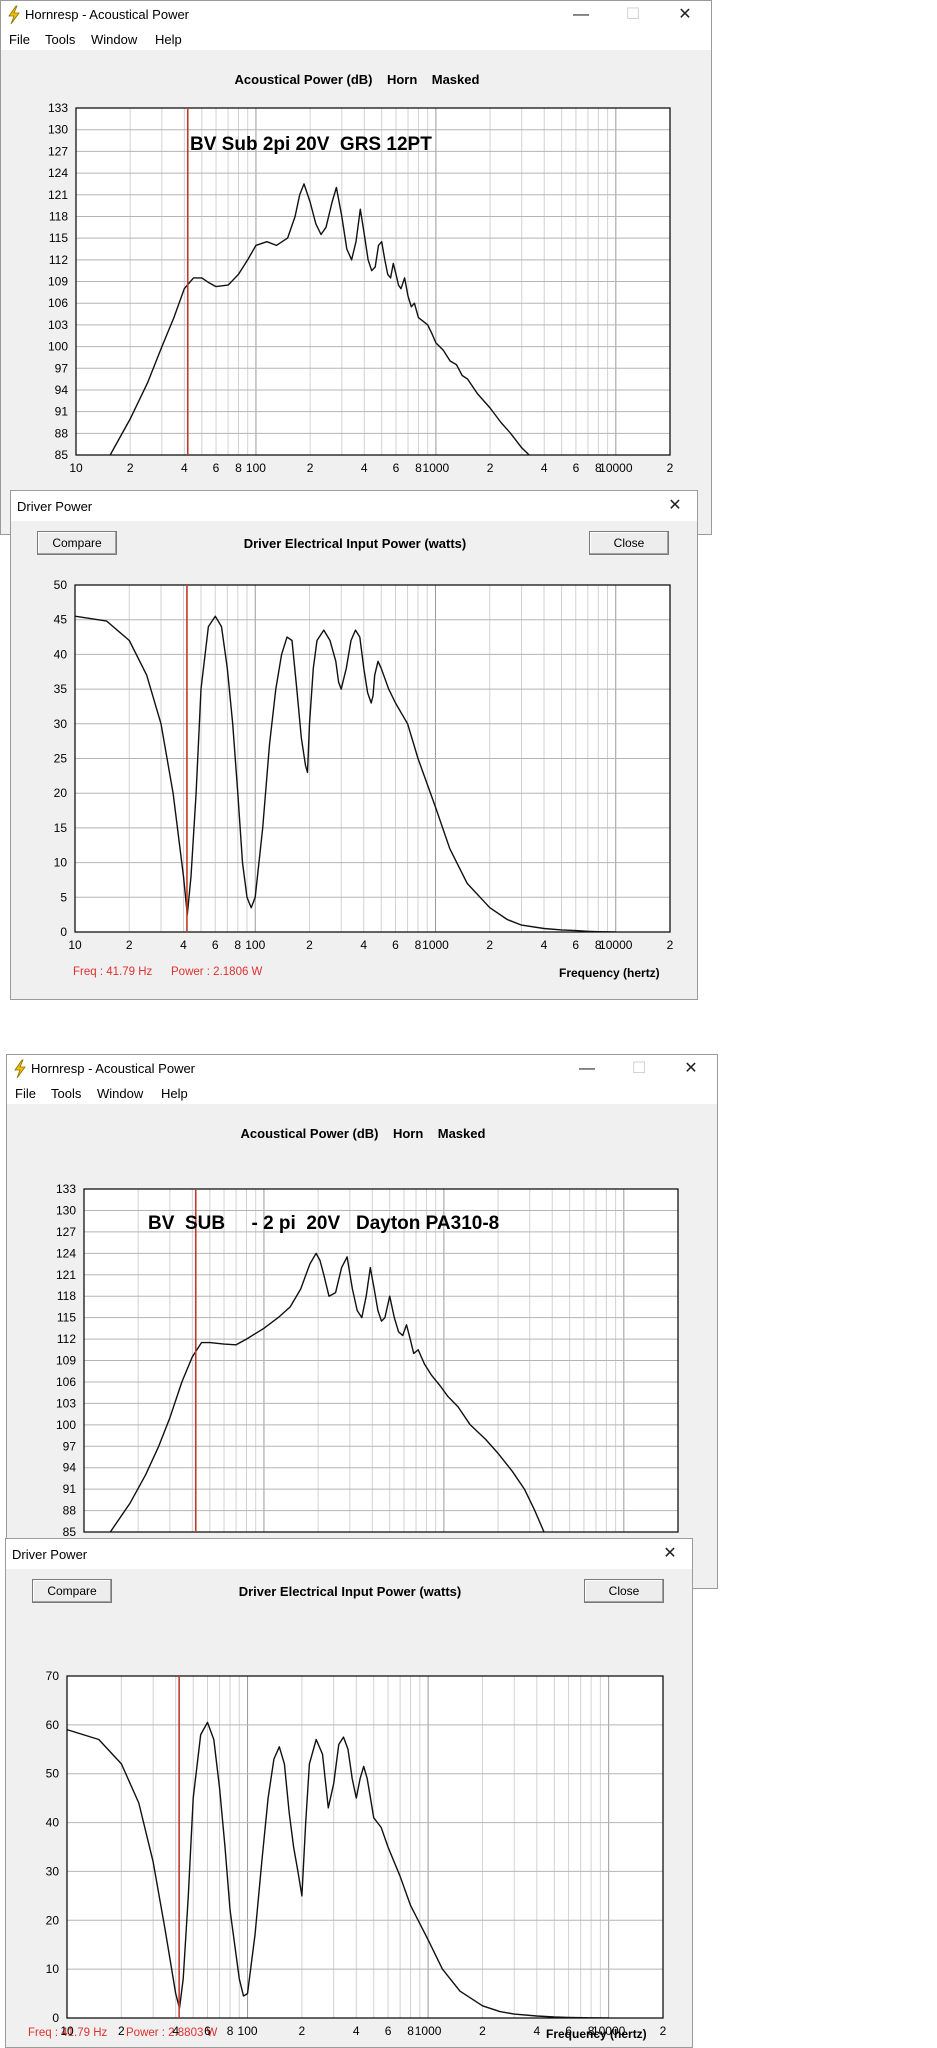 This screenshot has height=2048, width=937. Describe the element at coordinates (66, 1425) in the screenshot. I see `y-tick-label: 100` at that location.